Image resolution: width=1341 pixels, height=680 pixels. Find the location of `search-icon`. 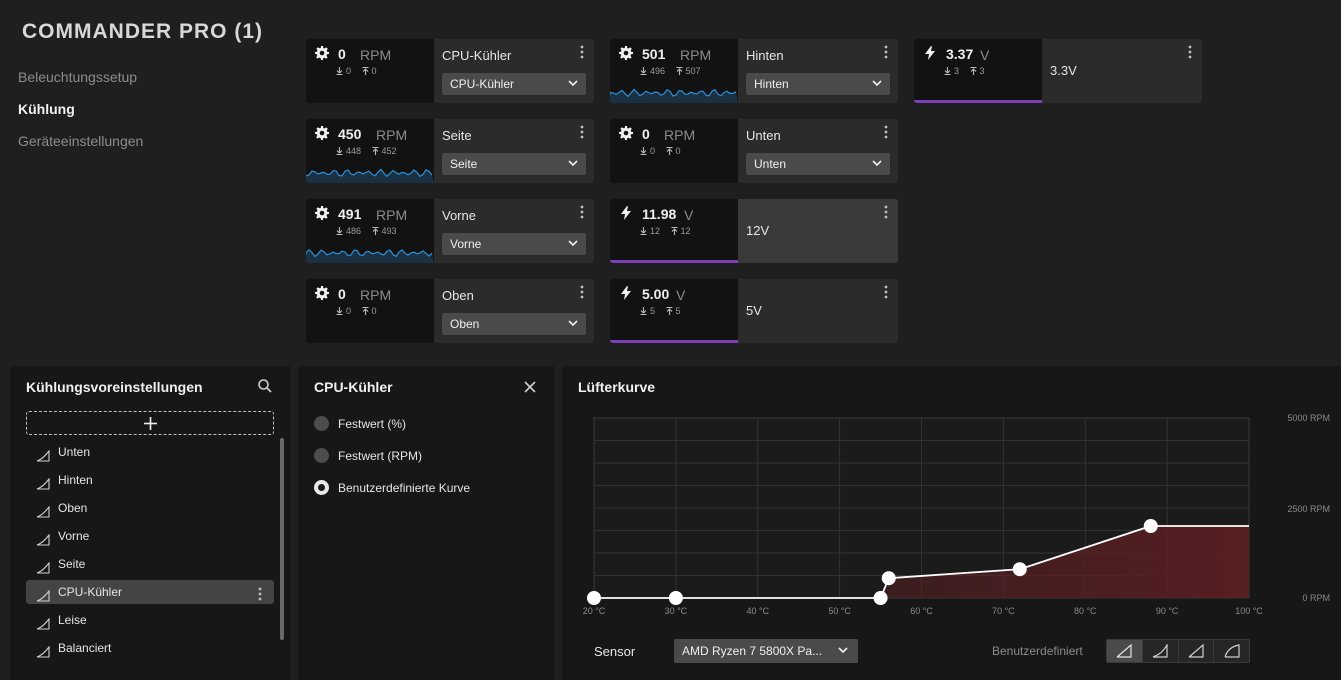

search-icon is located at coordinates (265, 386).